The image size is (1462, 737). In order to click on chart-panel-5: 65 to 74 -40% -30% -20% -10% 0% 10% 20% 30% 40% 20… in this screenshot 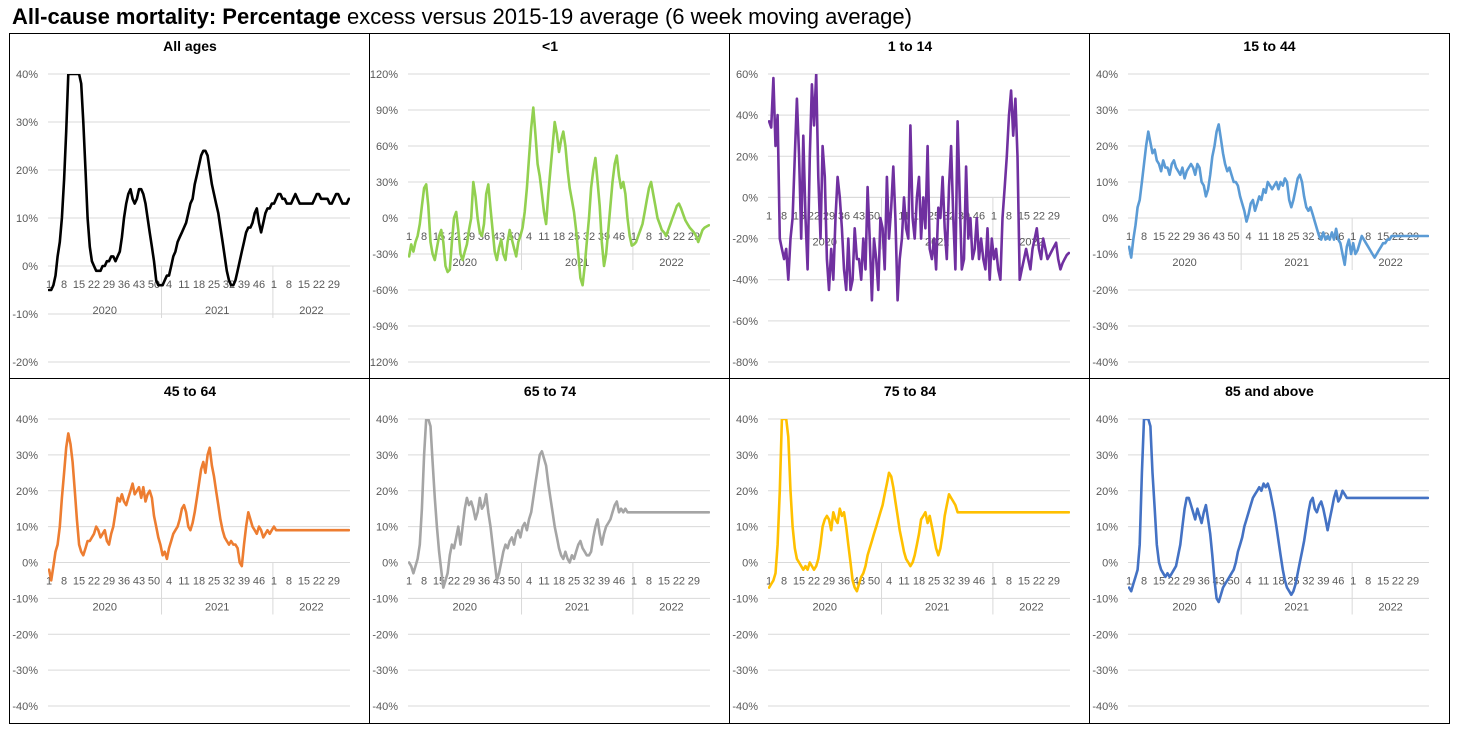, I will do `click(550, 551)`.